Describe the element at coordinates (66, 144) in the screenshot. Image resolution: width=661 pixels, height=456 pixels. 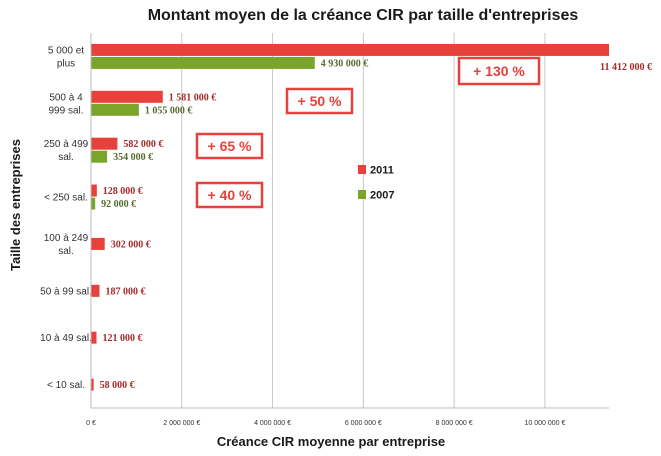
I see `category-label: 250 à 499` at that location.